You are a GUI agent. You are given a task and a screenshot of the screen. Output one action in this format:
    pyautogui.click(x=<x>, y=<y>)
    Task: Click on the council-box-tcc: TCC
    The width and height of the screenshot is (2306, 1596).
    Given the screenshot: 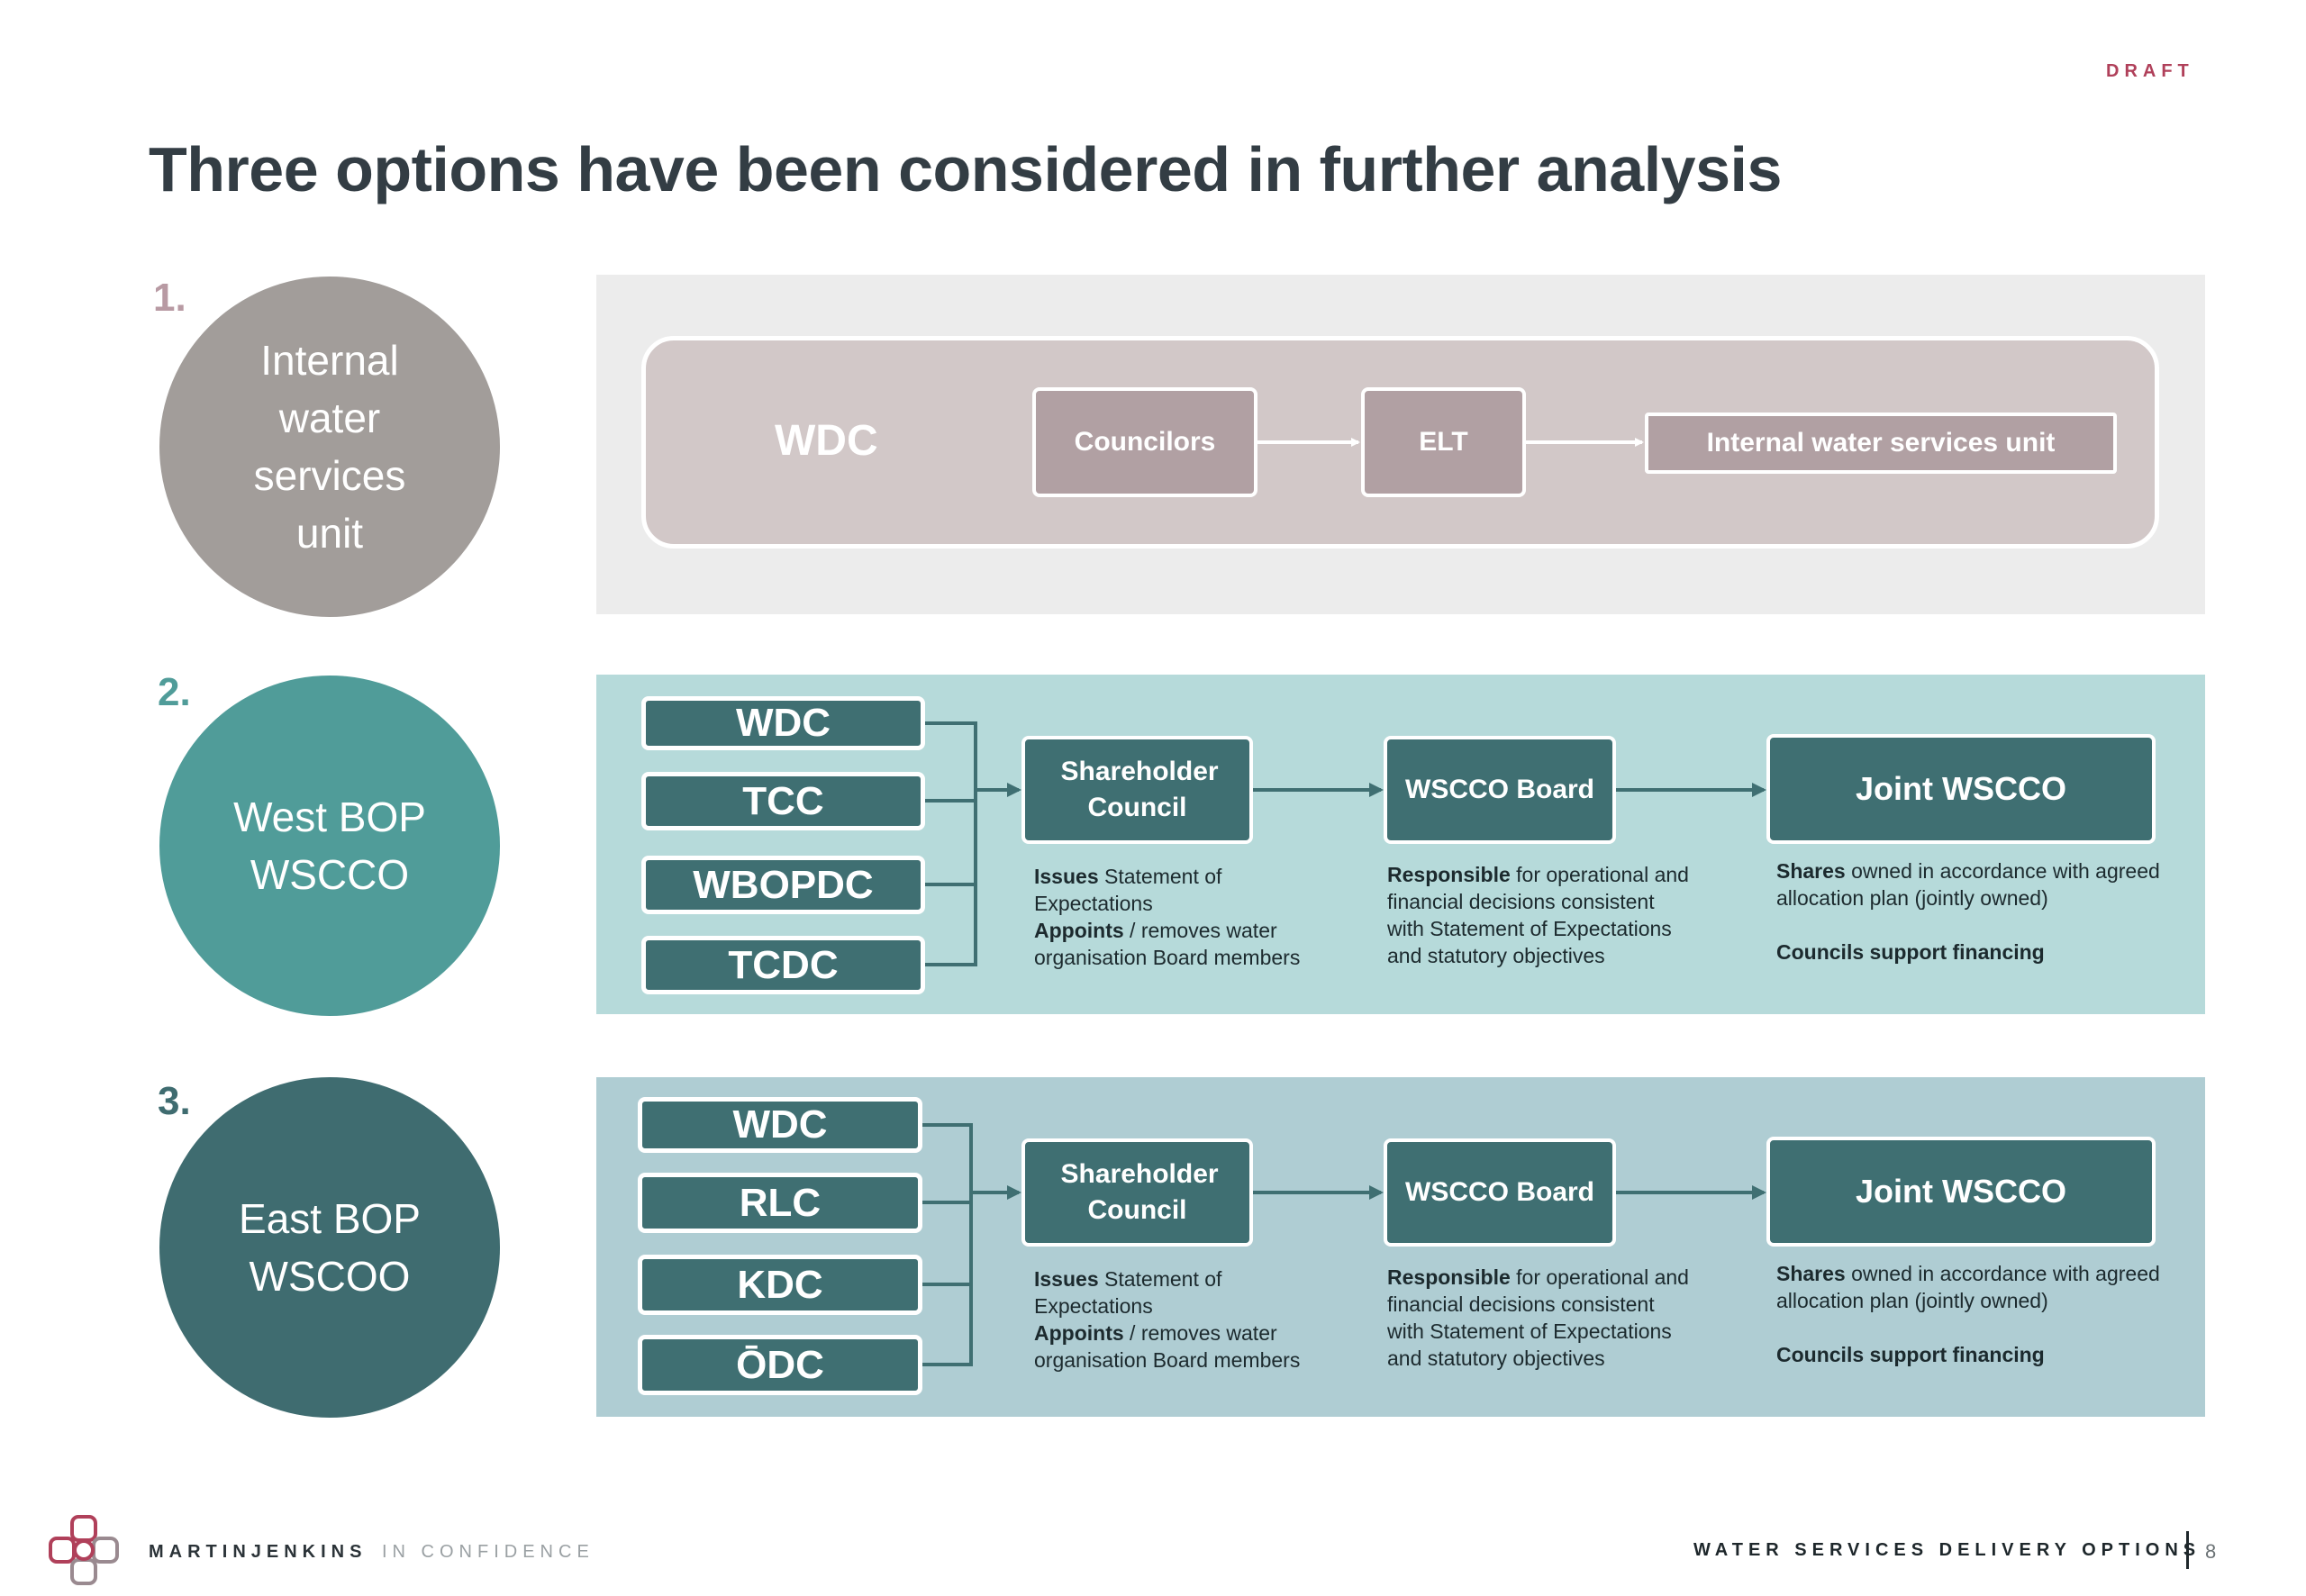 What is the action you would take?
    pyautogui.click(x=783, y=801)
    